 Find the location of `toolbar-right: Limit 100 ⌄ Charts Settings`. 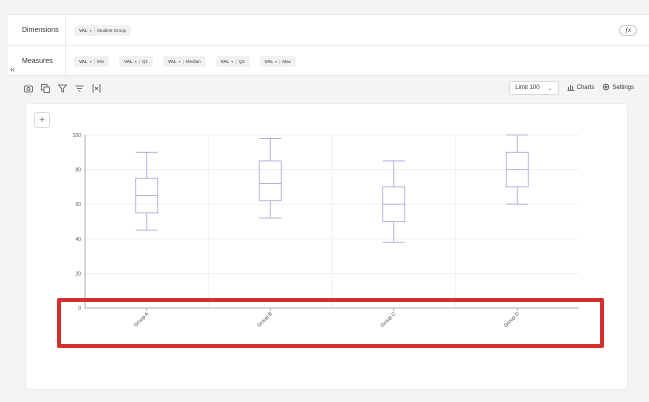

toolbar-right: Limit 100 ⌄ Charts Settings is located at coordinates (571, 88).